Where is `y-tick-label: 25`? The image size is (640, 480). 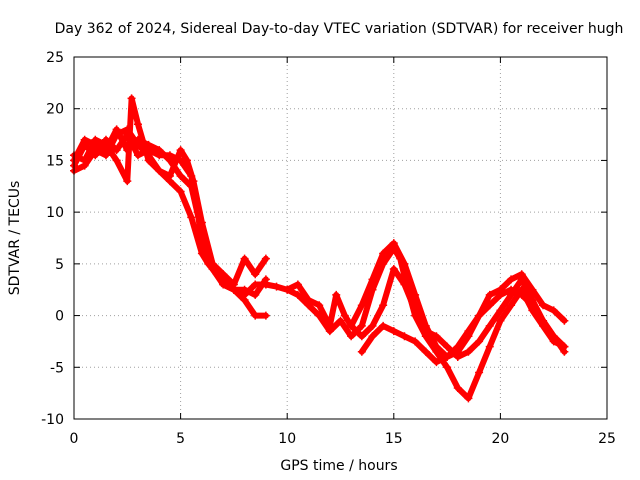 y-tick-label: 25 is located at coordinates (55, 58).